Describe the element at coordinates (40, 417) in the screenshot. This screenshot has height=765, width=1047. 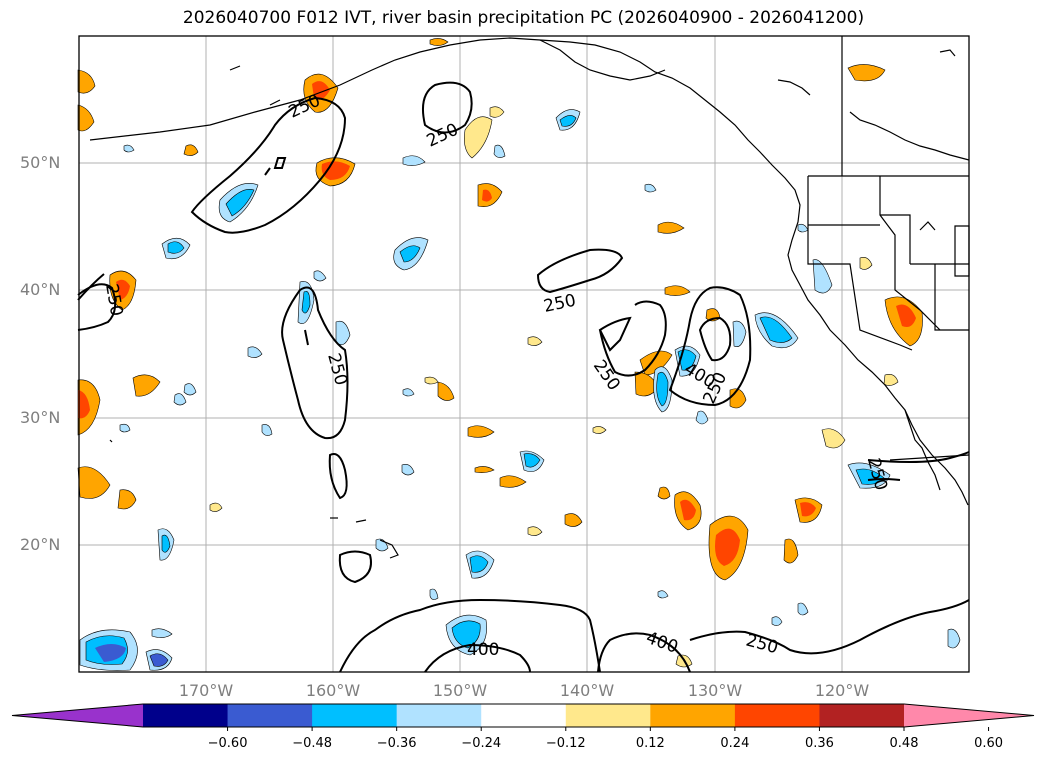
I see `lat-label-30n: 30°N` at that location.